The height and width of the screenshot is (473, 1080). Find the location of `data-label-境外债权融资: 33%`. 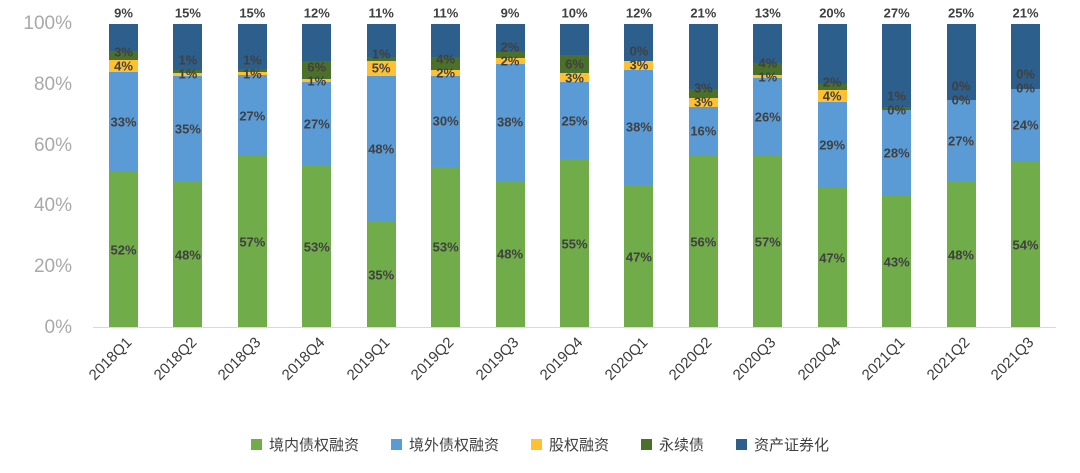

data-label-境外债权融资: 33% is located at coordinates (123, 122).